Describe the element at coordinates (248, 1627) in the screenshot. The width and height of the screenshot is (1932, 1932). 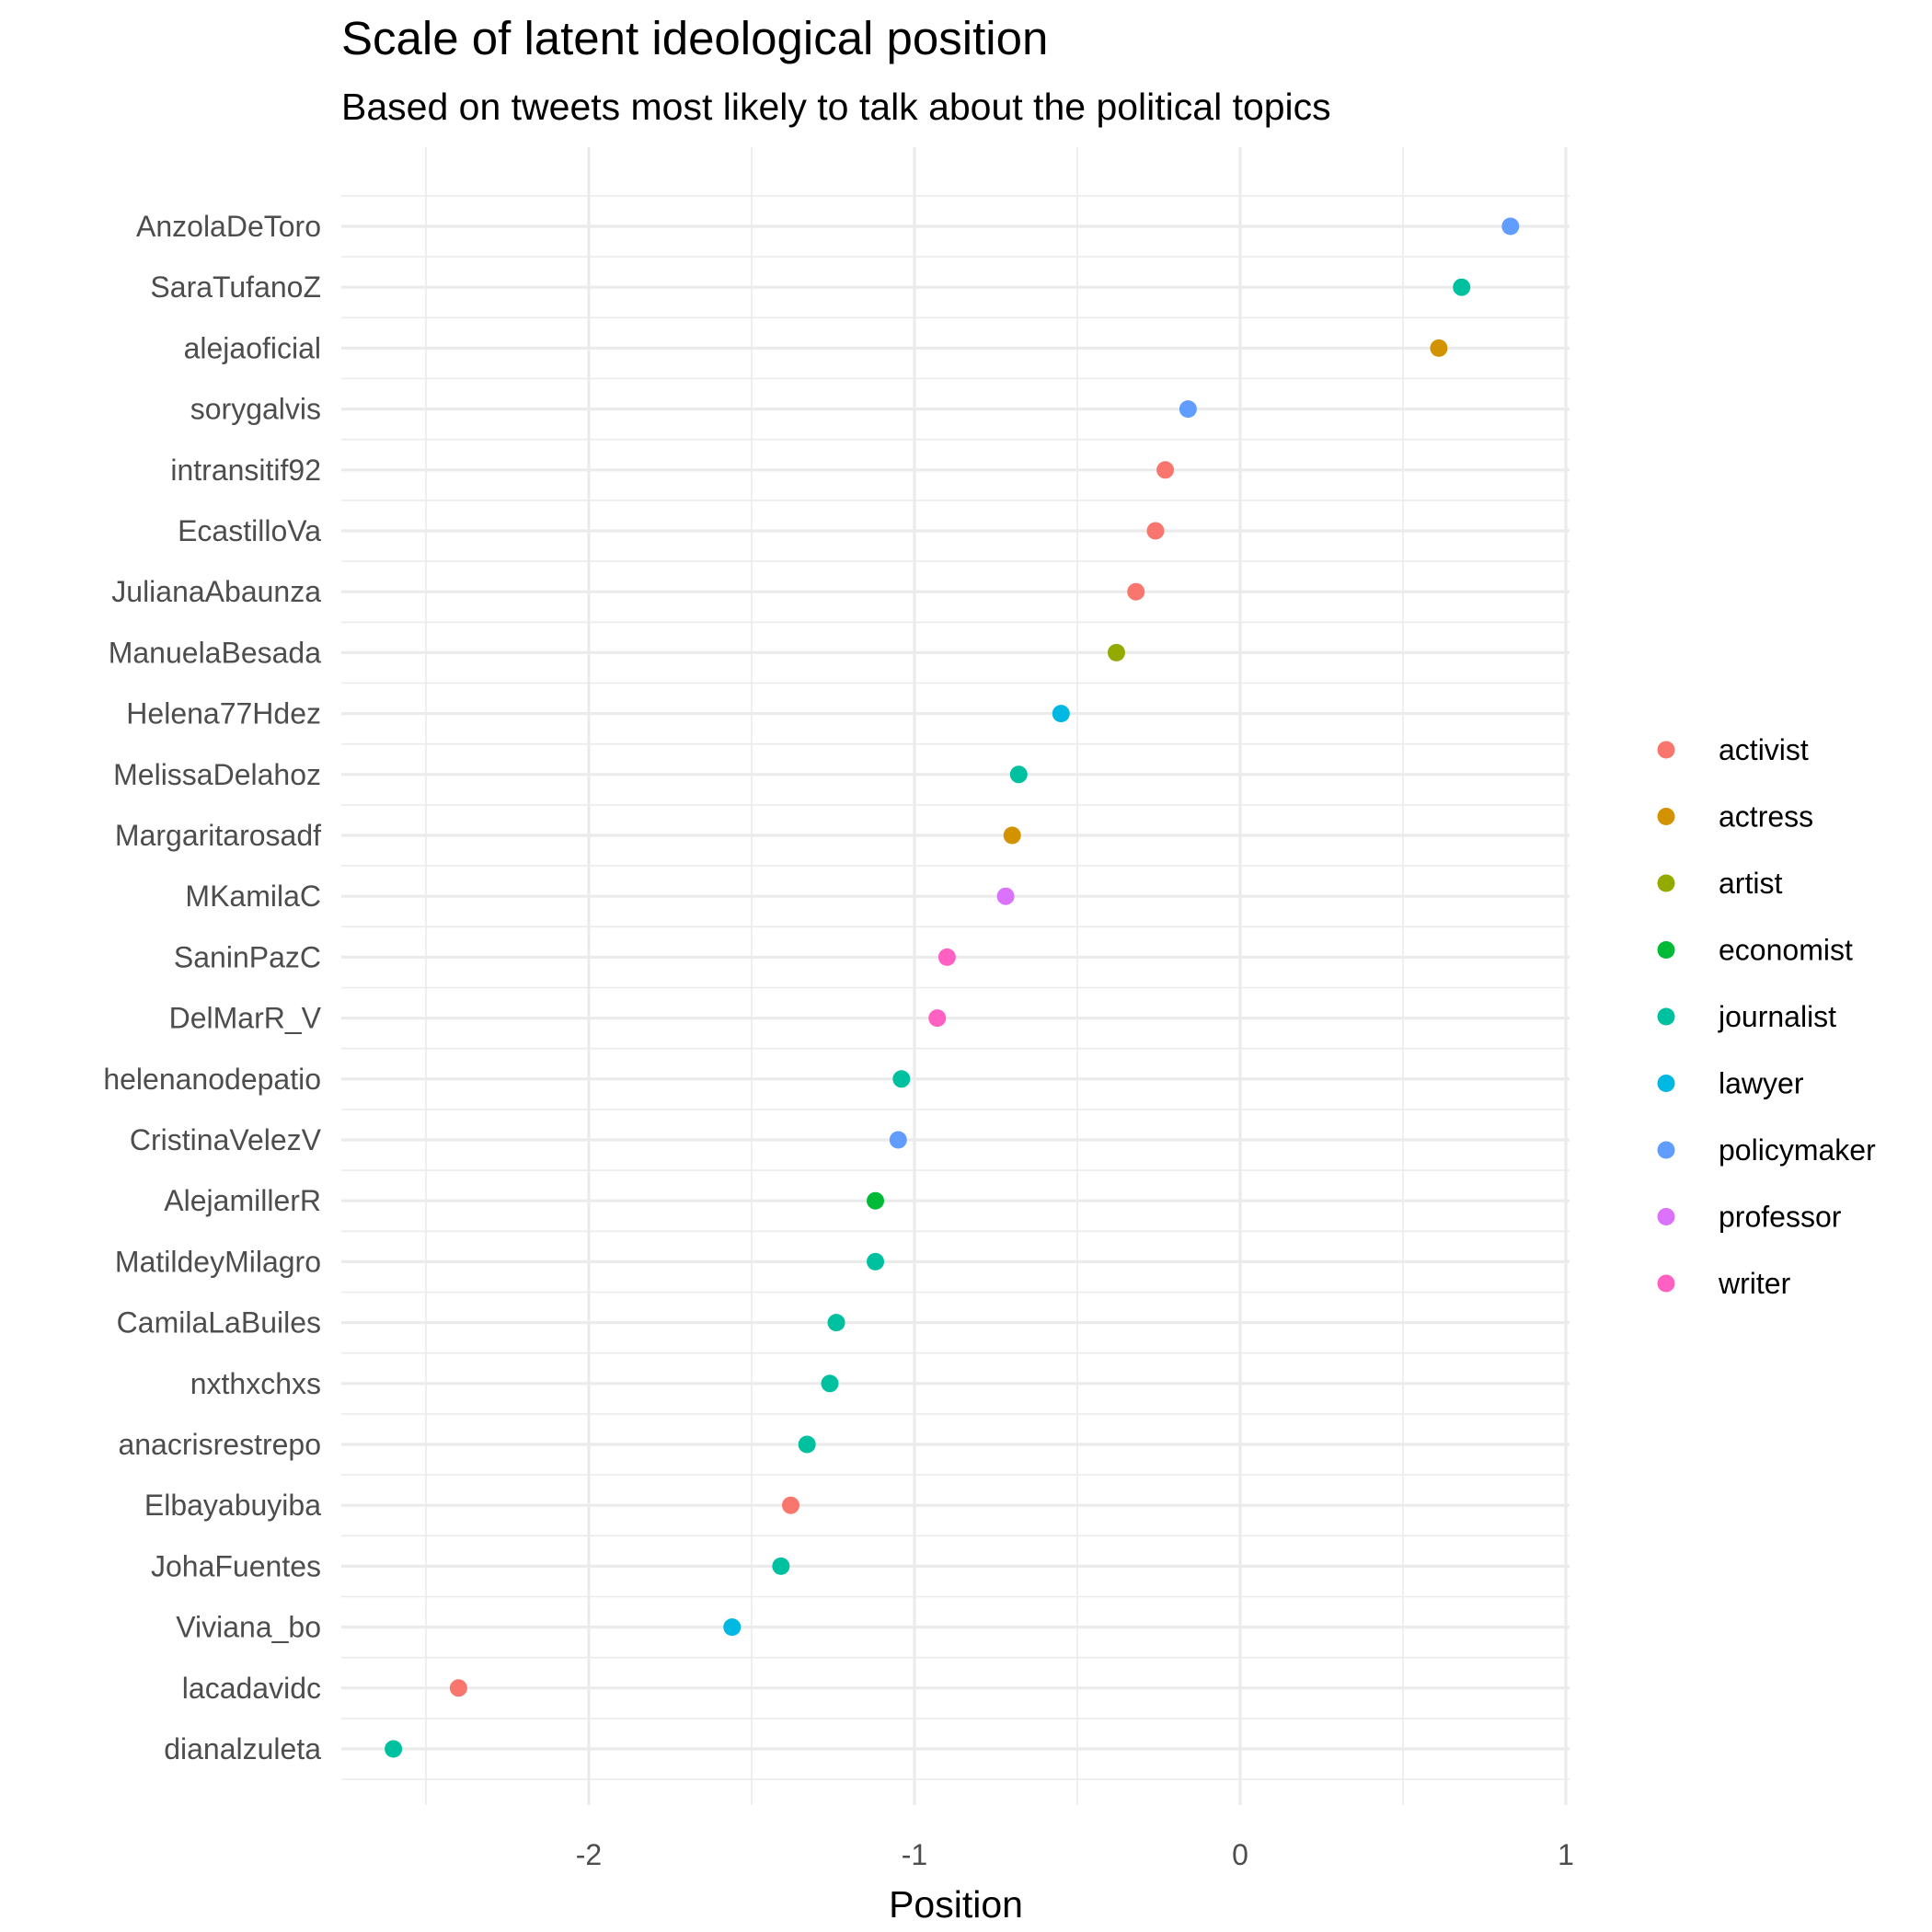
I see `y-tick-label: Viviana_bo` at that location.